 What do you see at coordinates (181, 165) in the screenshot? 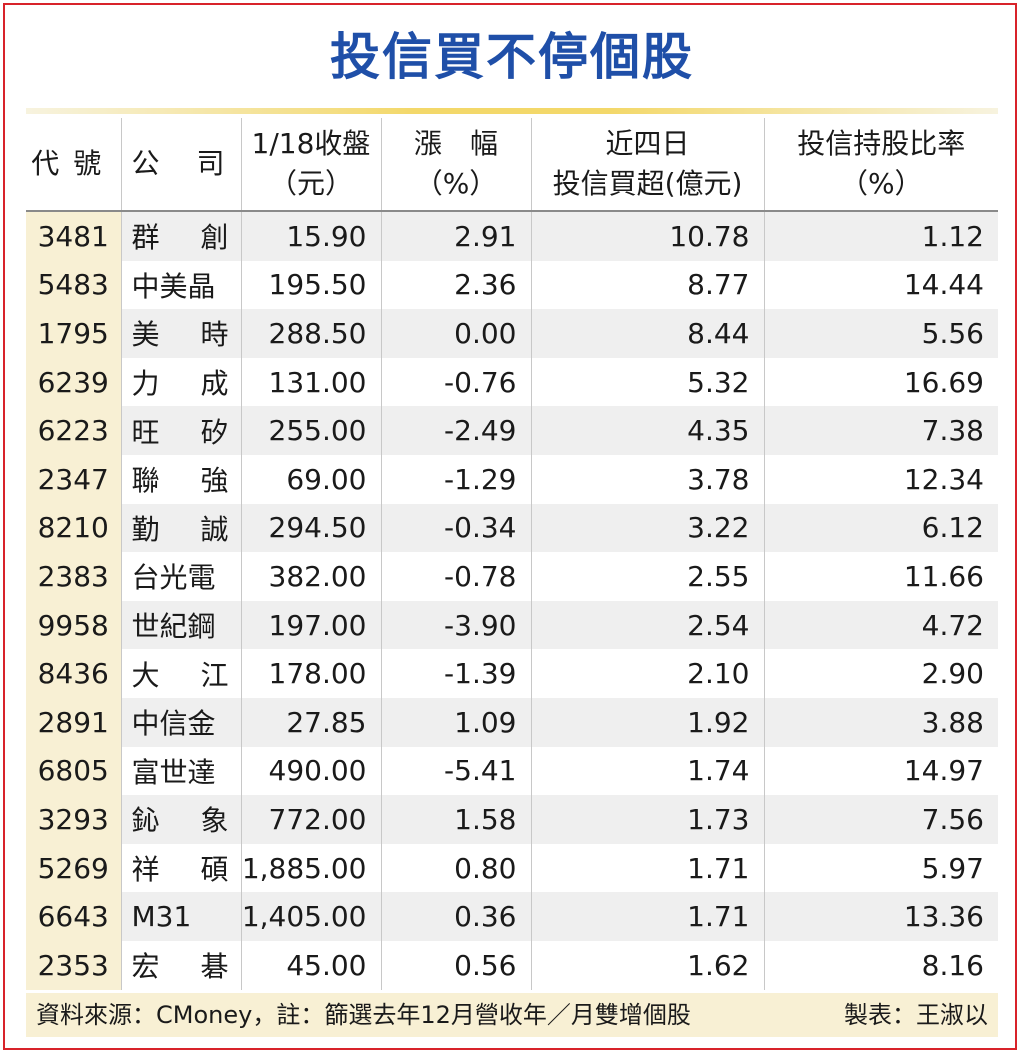
I see `header-company: 公 司` at bounding box center [181, 165].